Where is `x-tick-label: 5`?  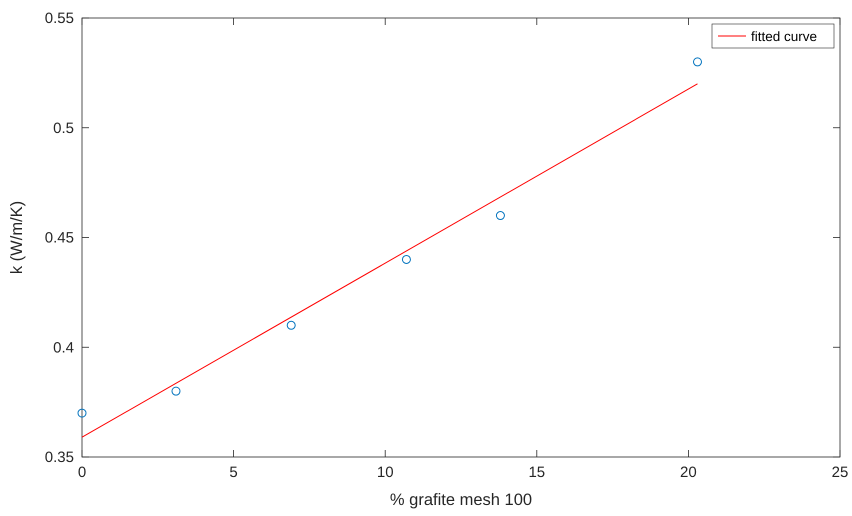 x-tick-label: 5 is located at coordinates (233, 472).